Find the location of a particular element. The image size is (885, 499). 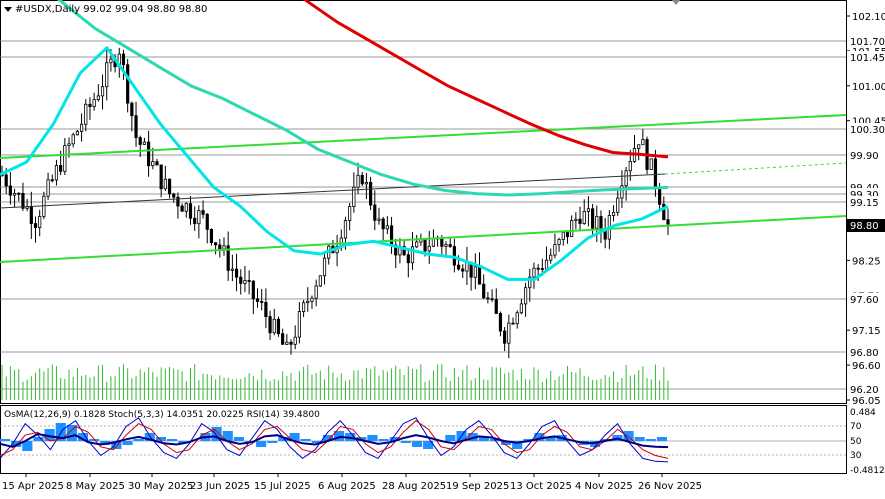

level-tag-label: 99.15 is located at coordinates (864, 203).